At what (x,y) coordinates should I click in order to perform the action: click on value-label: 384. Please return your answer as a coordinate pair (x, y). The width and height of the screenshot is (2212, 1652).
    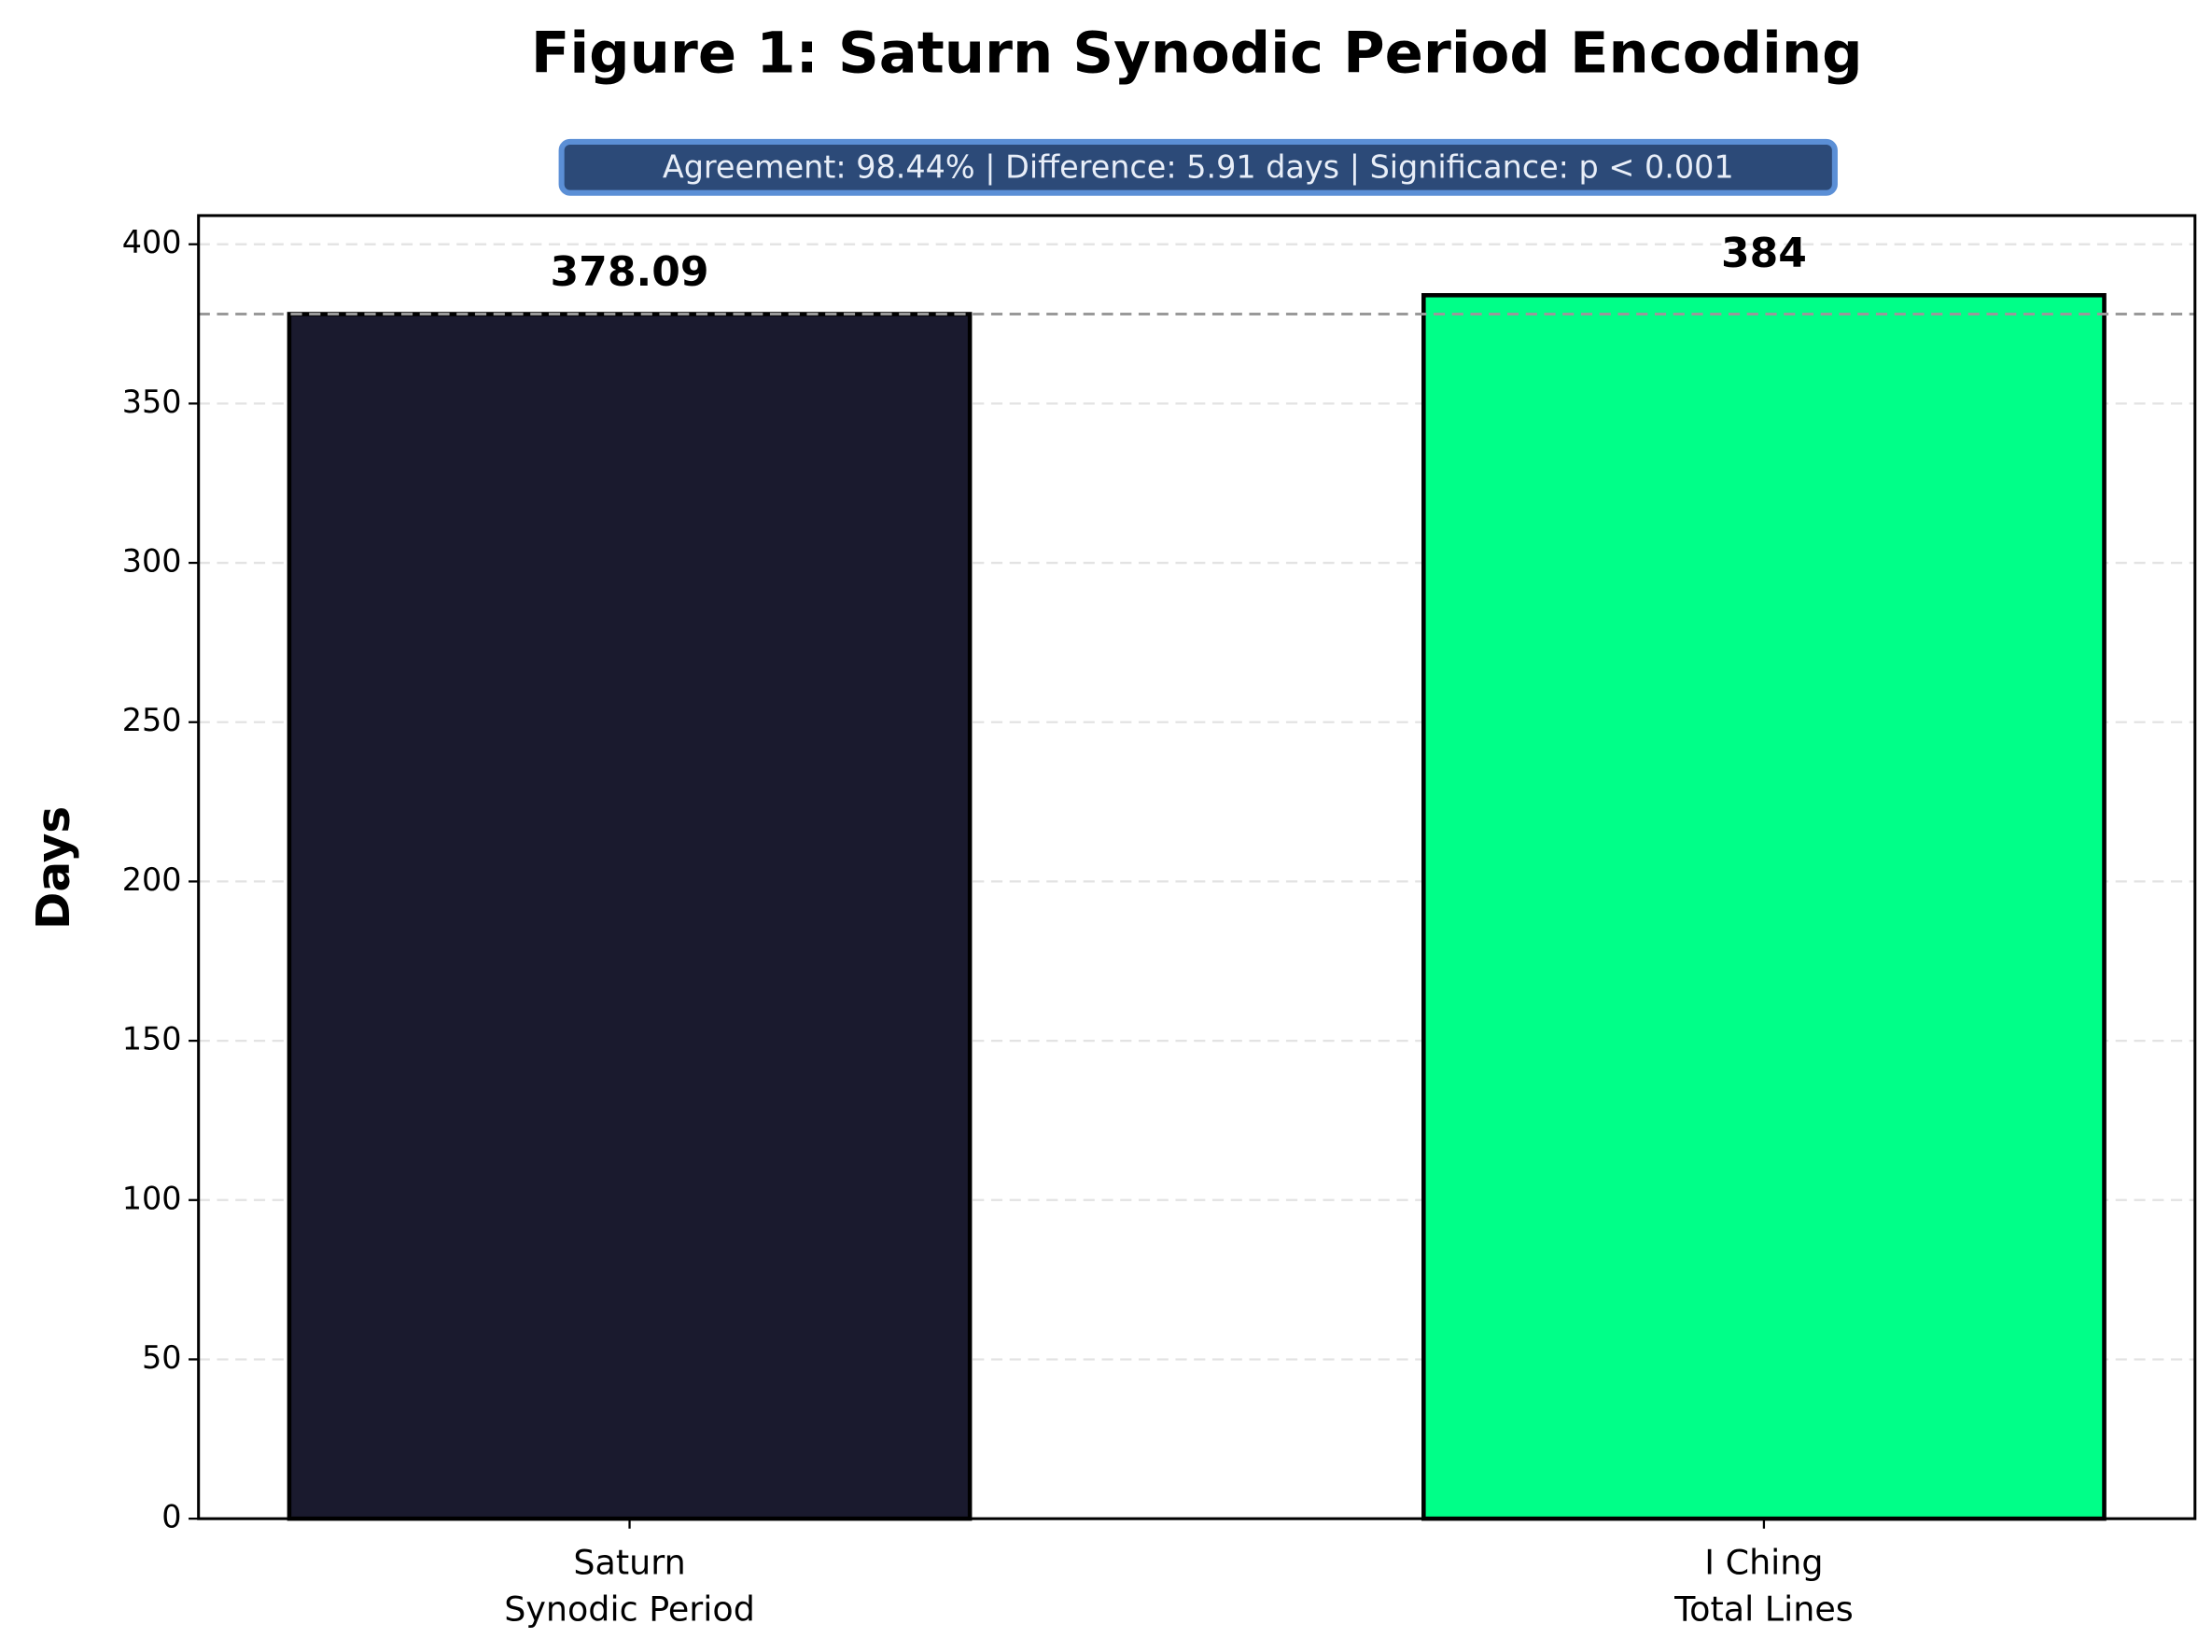
    Looking at the image, I should click on (1764, 253).